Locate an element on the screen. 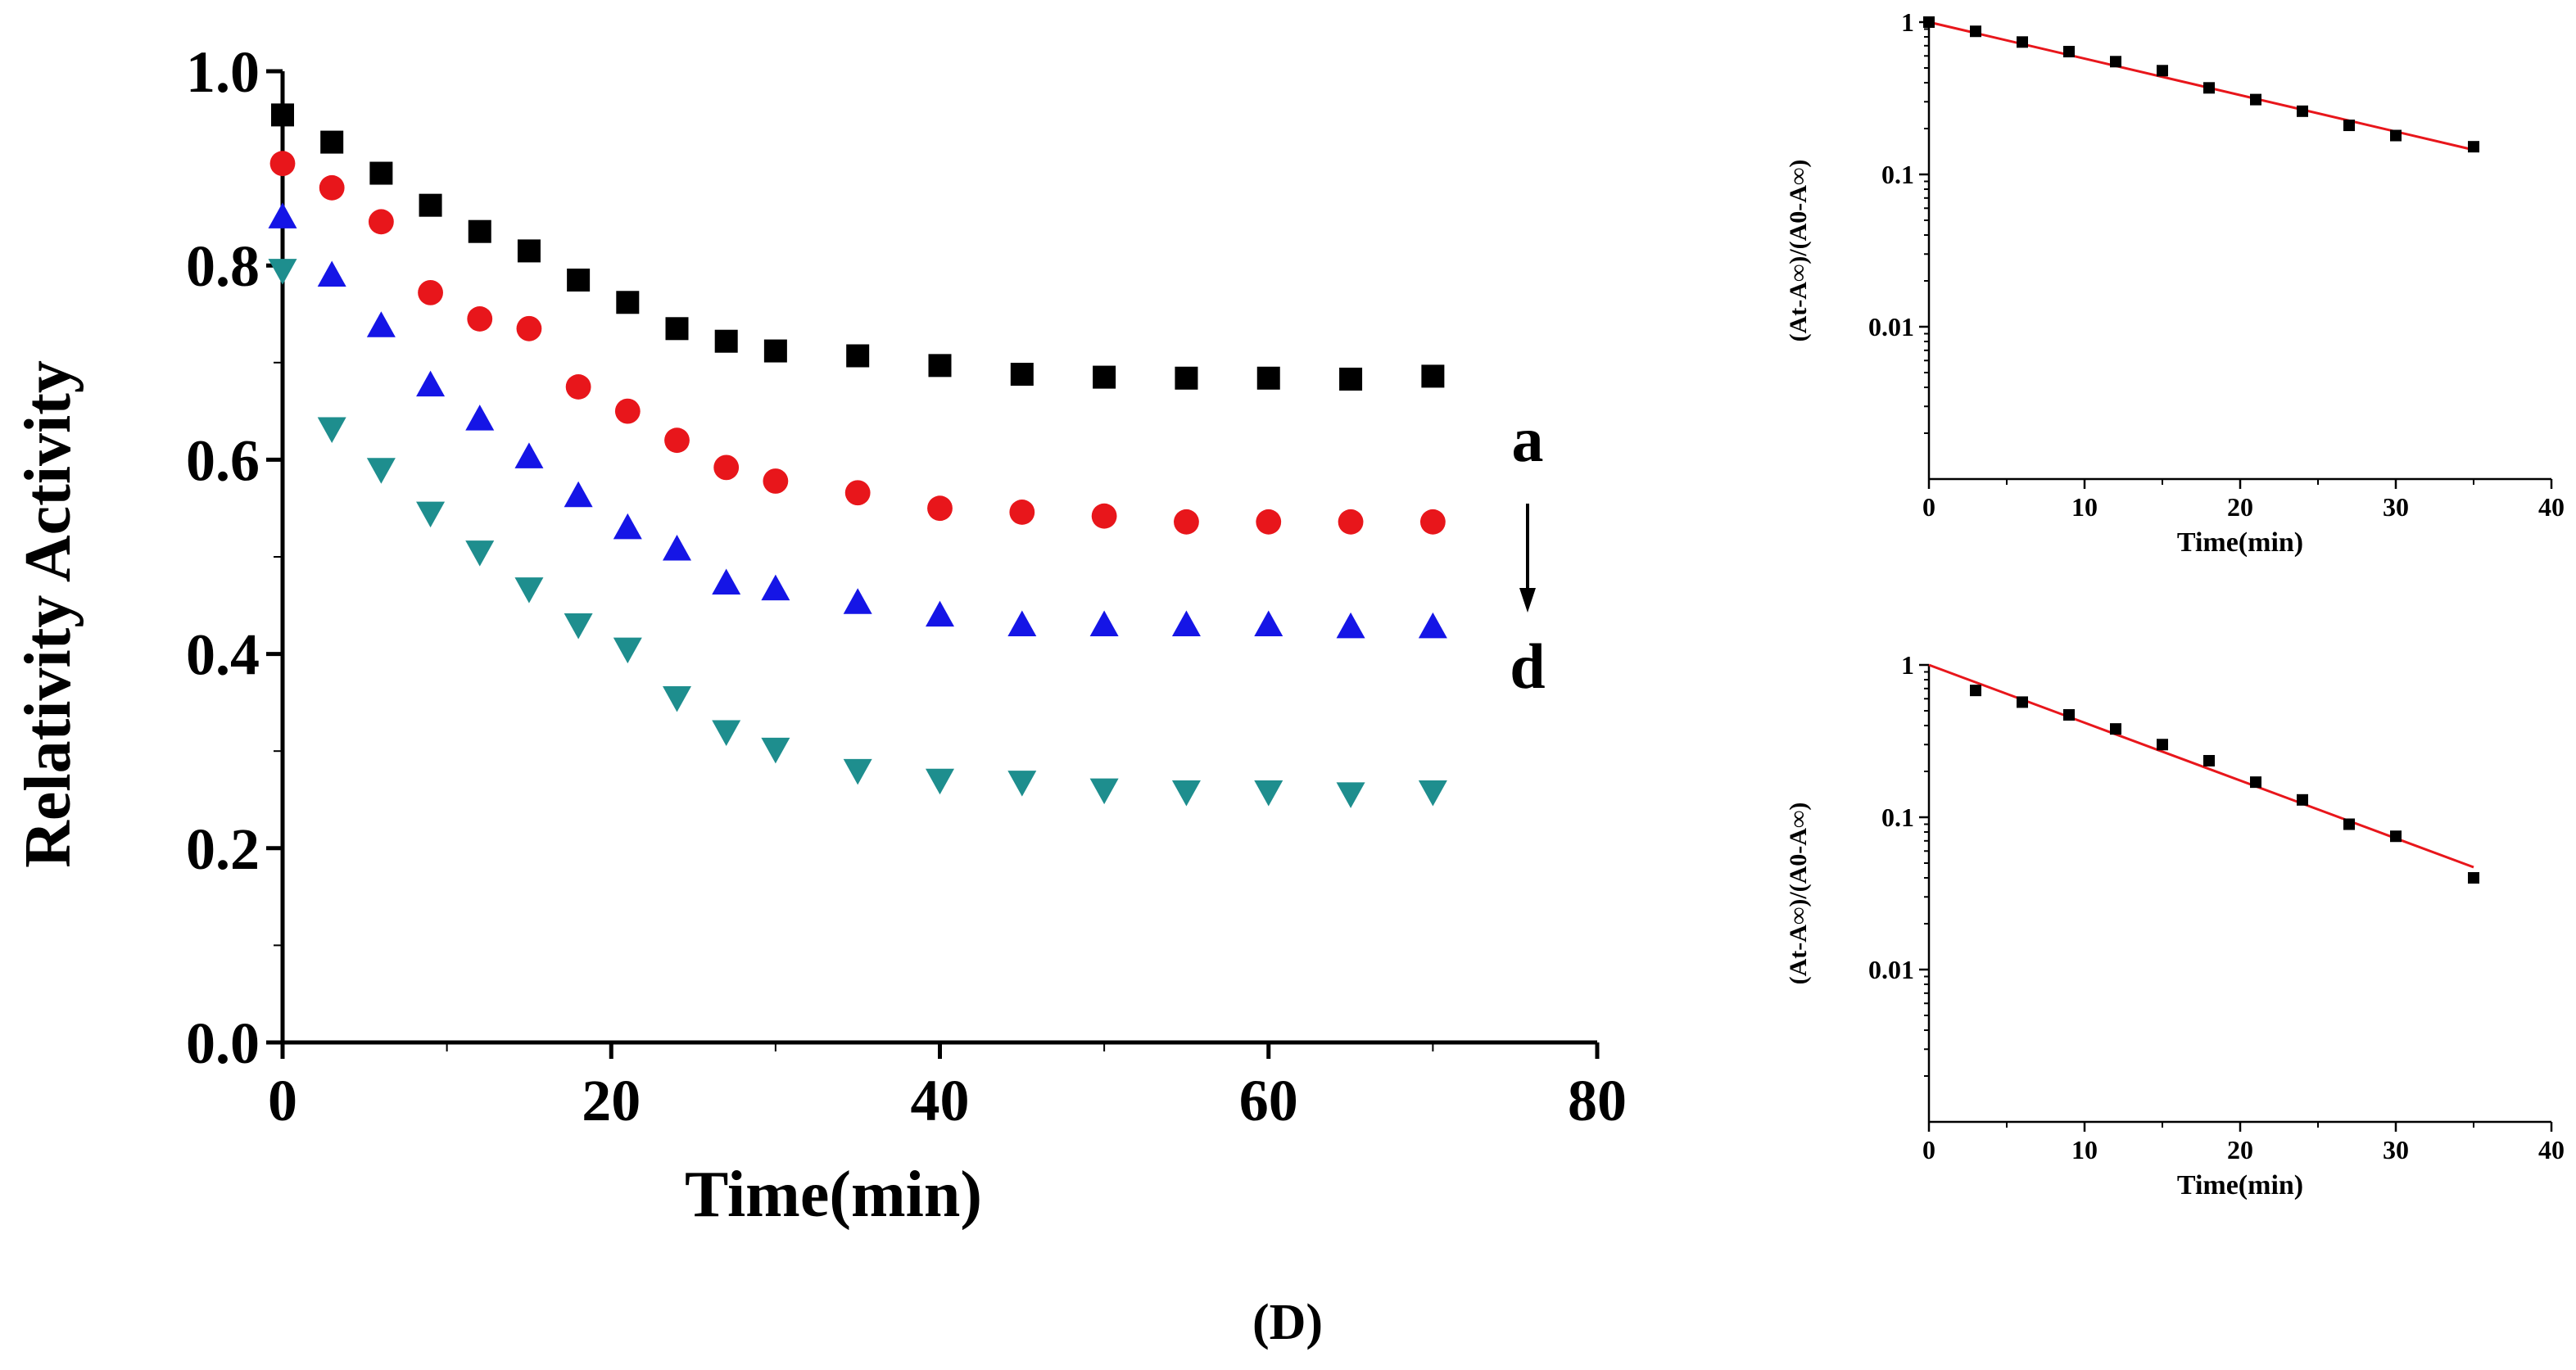 This screenshot has width=2576, height=1370. series-b is located at coordinates (857, 343).